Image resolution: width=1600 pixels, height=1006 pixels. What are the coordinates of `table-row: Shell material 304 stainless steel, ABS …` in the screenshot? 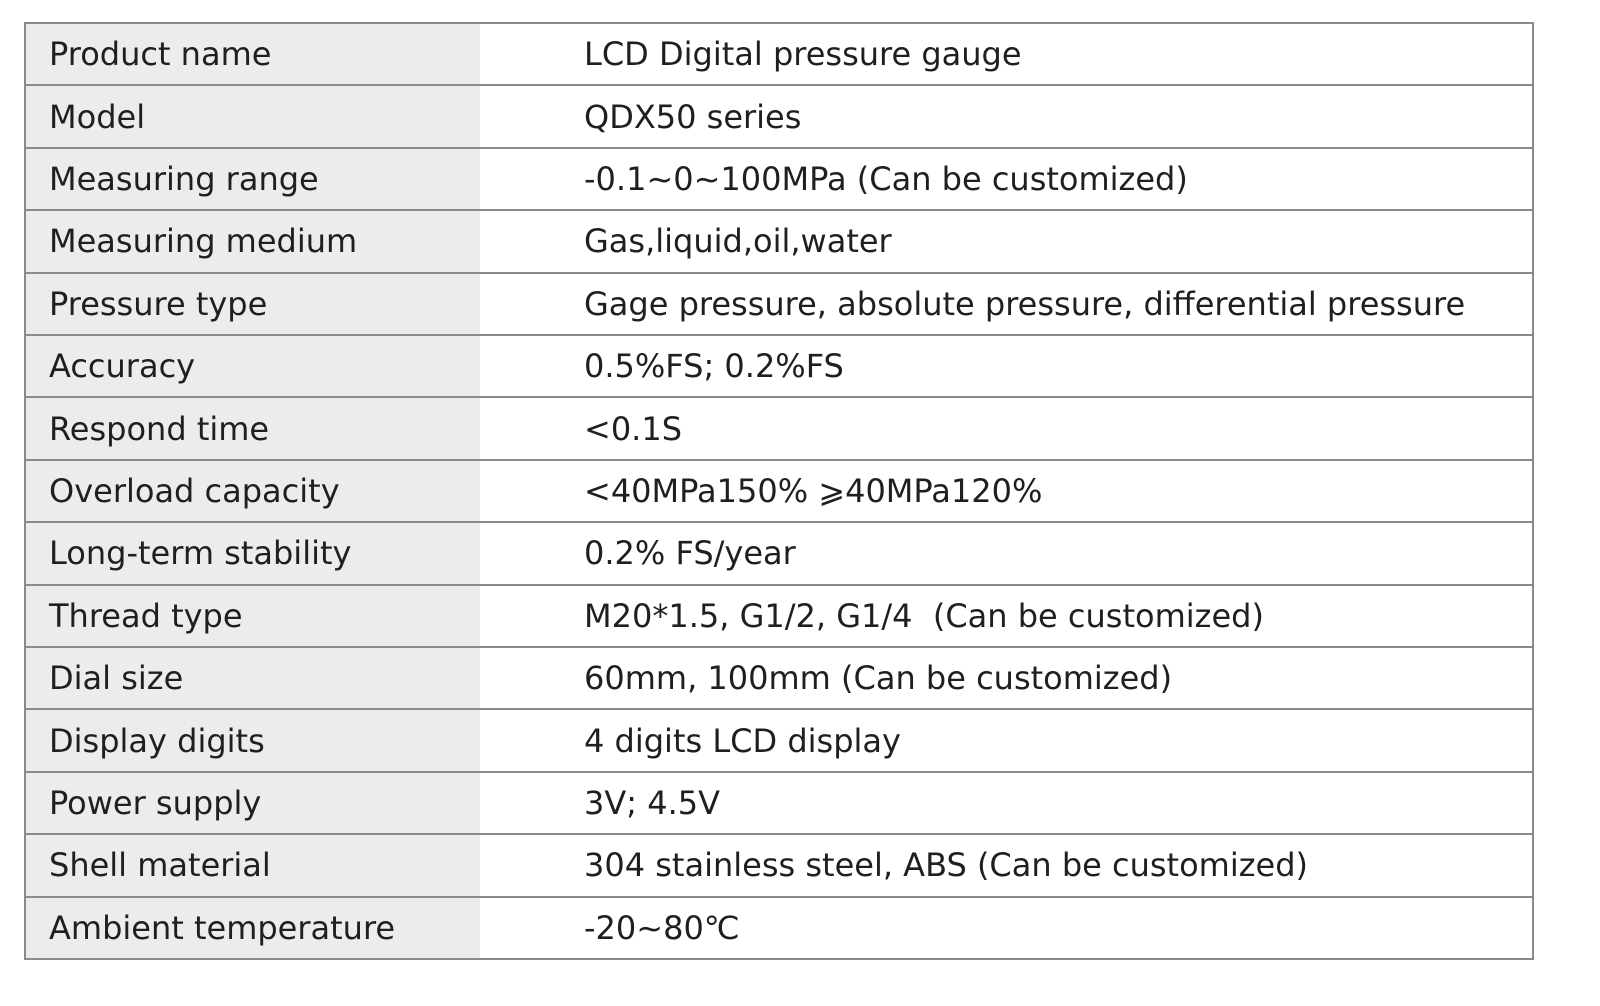 It's located at (779, 864).